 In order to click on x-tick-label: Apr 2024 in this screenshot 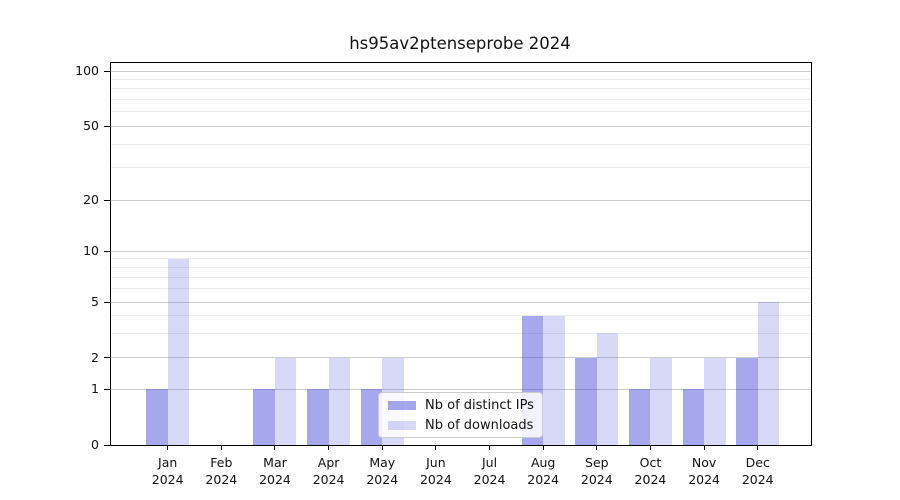, I will do `click(328, 471)`.